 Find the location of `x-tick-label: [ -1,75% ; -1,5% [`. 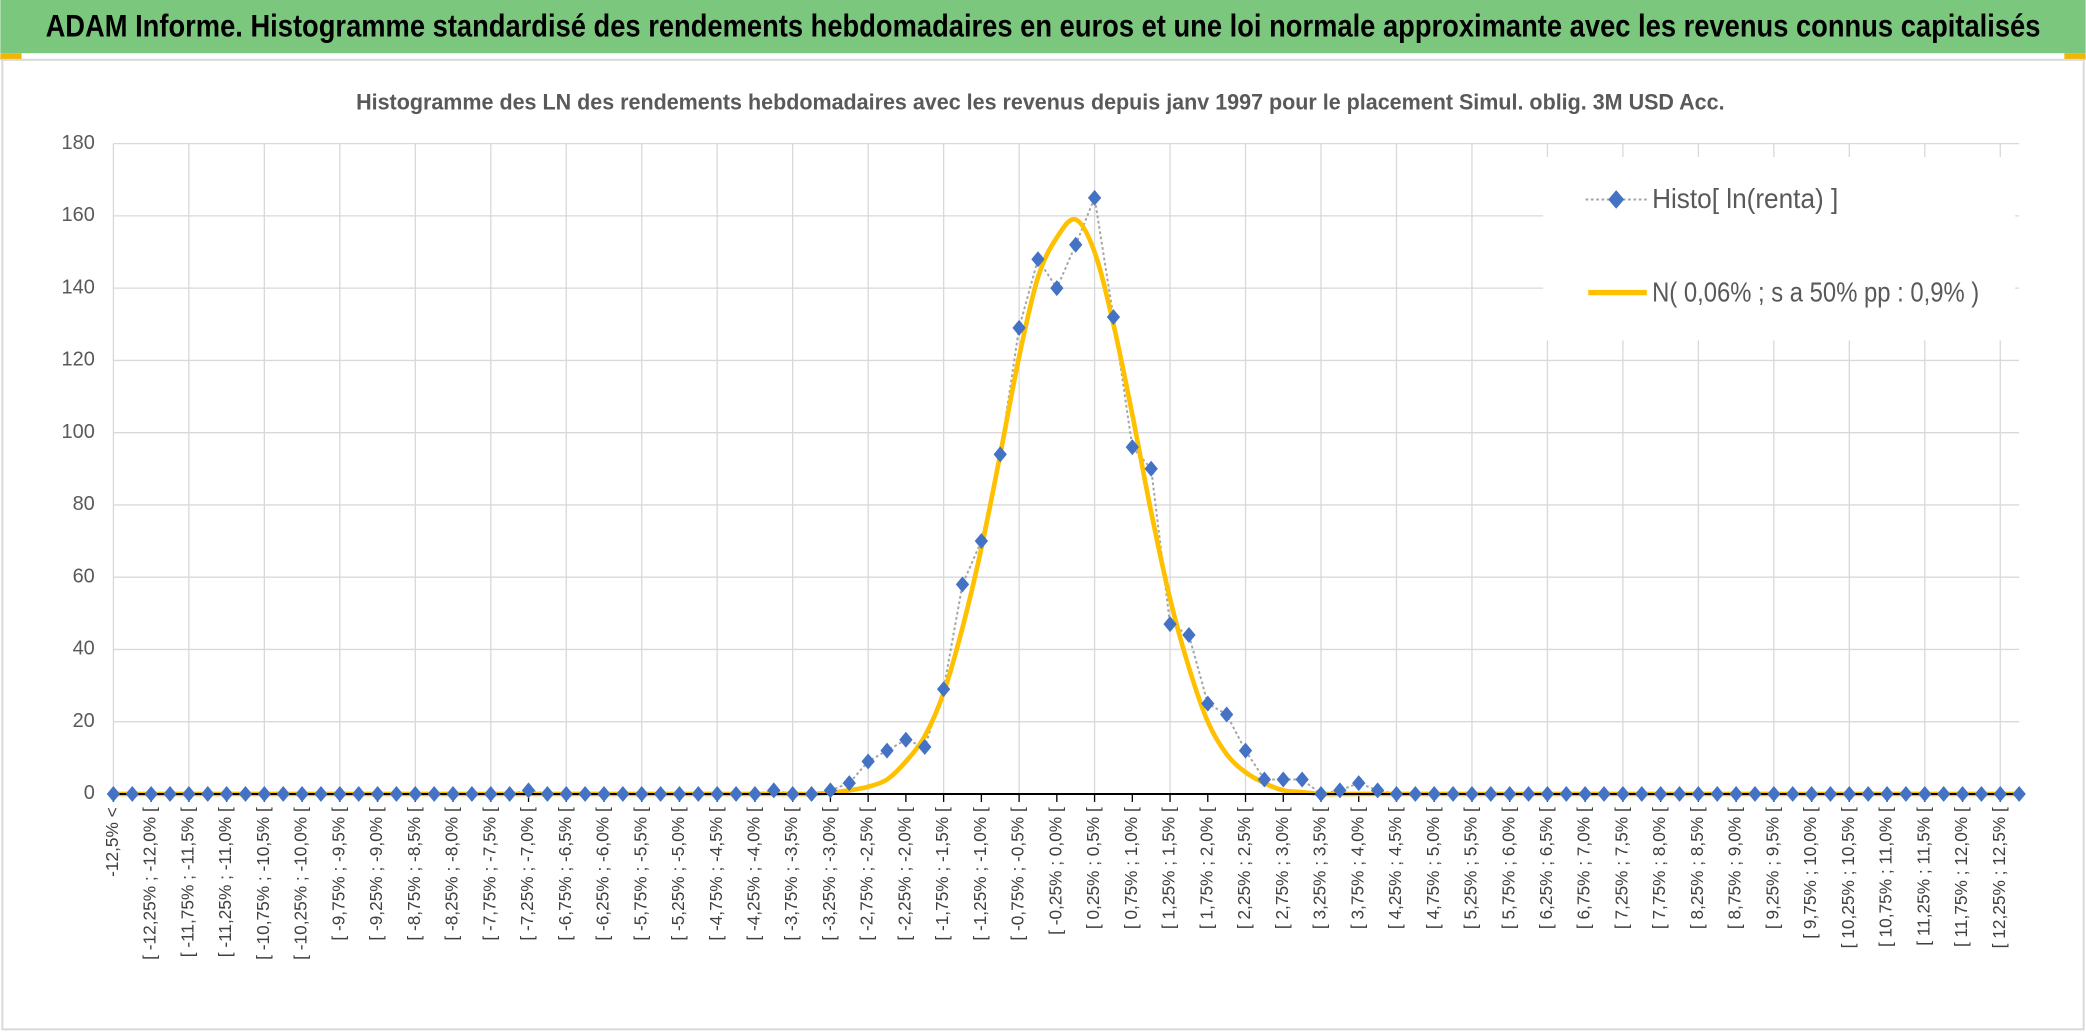

x-tick-label: [ -1,75% ; -1,5% [ is located at coordinates (942, 874).